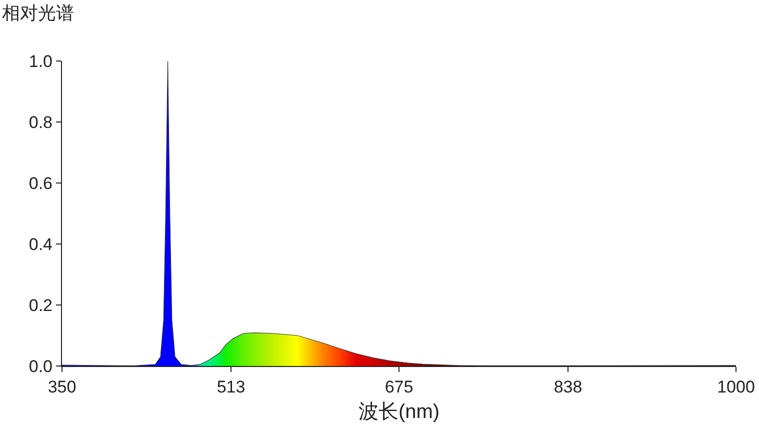  What do you see at coordinates (40, 61) in the screenshot?
I see `y-tick-label: 1.0` at bounding box center [40, 61].